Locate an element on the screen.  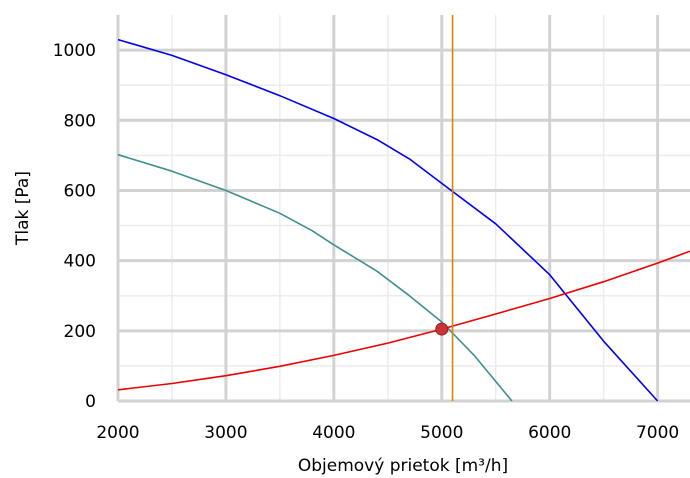
y-tick-label: 800 is located at coordinates (80, 121).